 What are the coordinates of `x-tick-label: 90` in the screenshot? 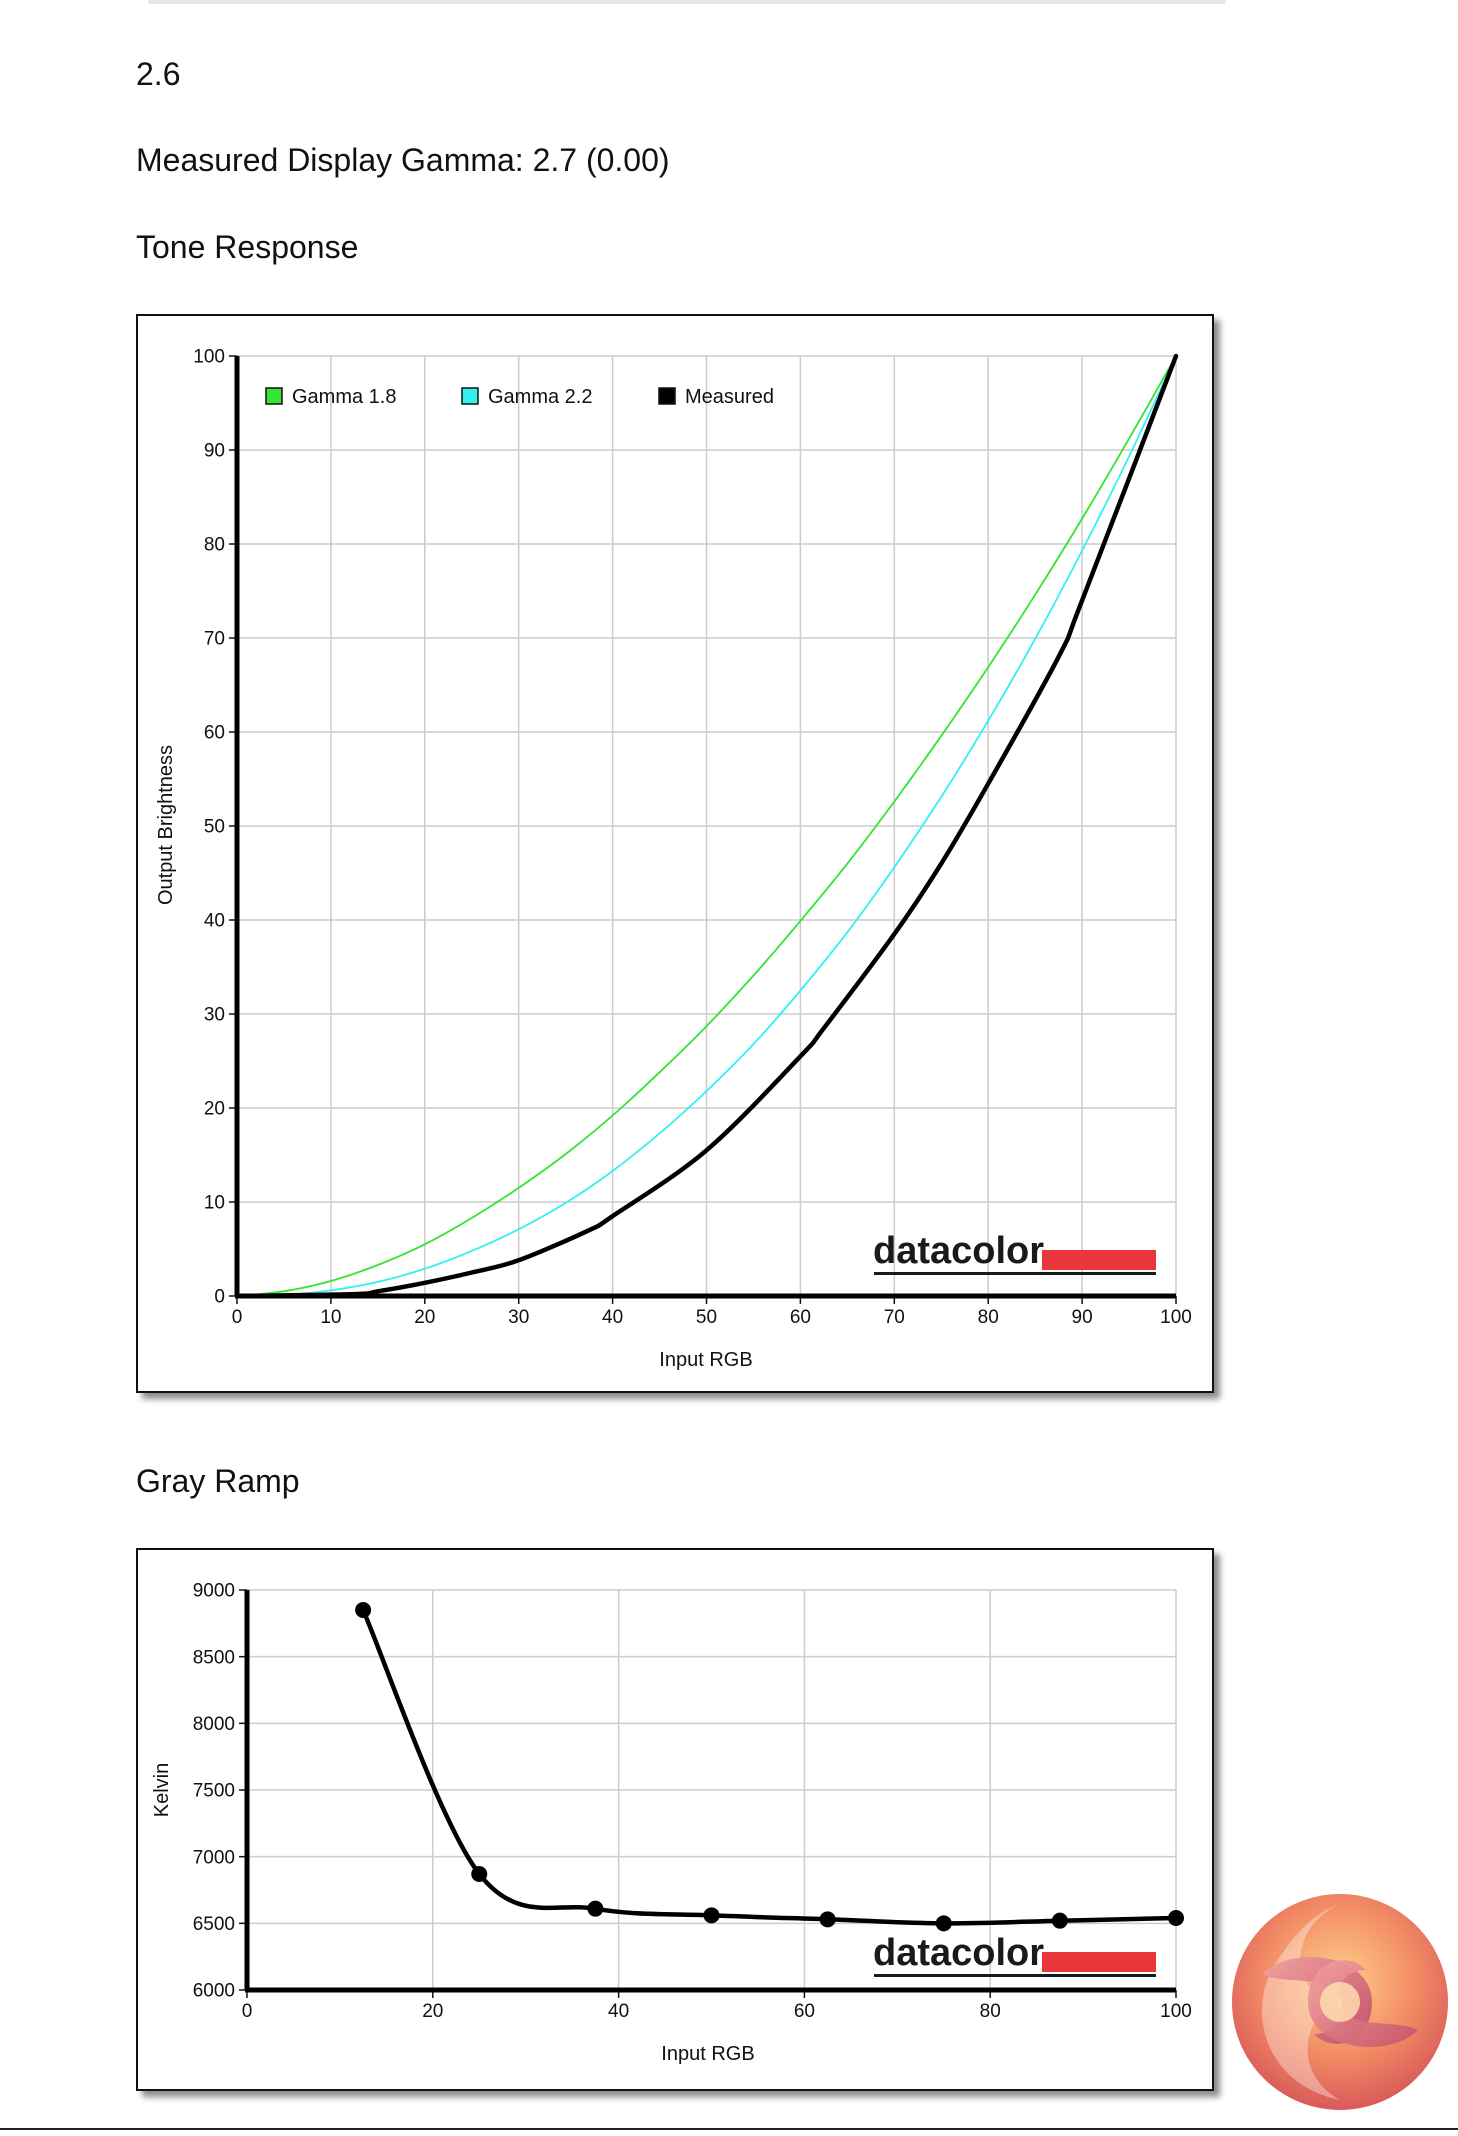 It's located at (1082, 1317).